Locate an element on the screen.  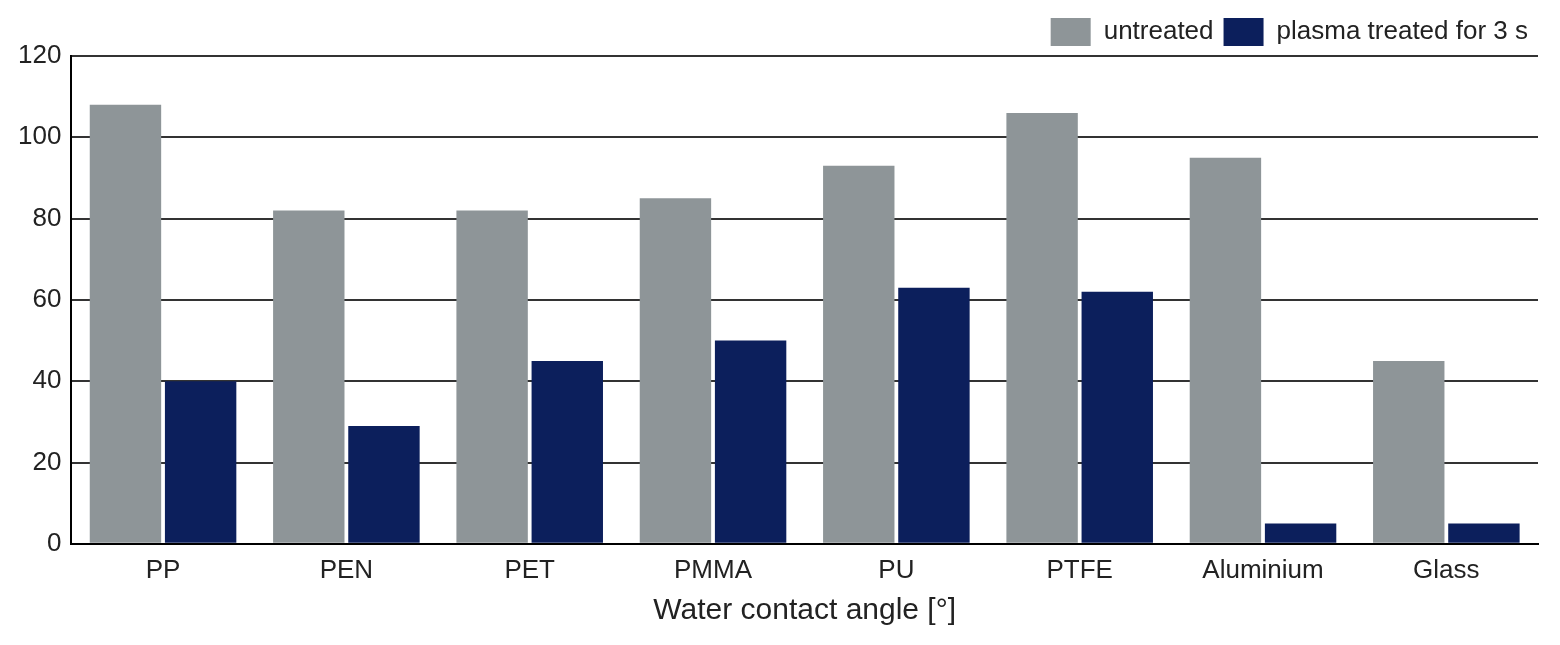
legend-label: plasma treated for 3 s is located at coordinates (1402, 30).